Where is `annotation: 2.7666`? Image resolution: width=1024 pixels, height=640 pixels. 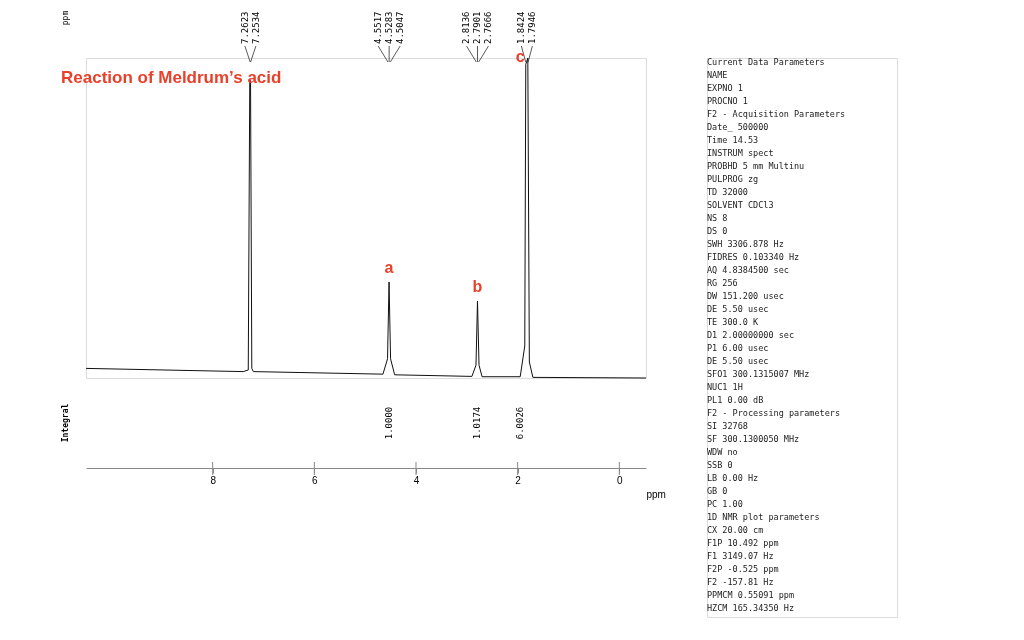
annotation: 2.7666 is located at coordinates (488, 27).